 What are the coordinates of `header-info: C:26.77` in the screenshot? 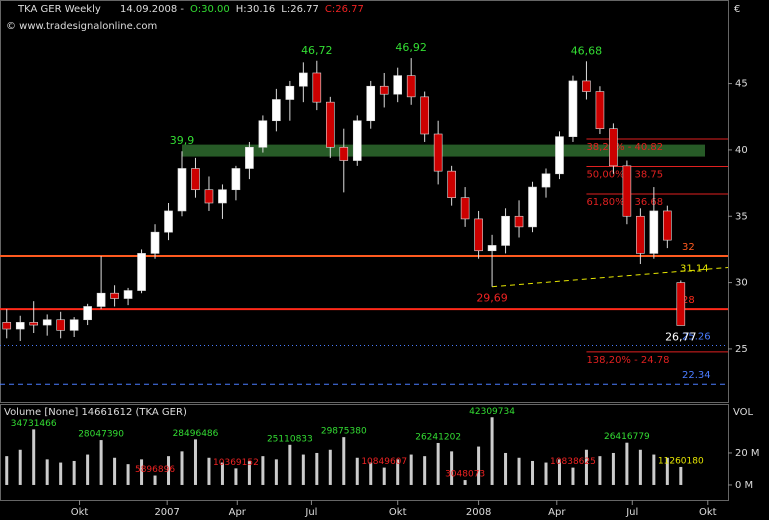 It's located at (344, 9).